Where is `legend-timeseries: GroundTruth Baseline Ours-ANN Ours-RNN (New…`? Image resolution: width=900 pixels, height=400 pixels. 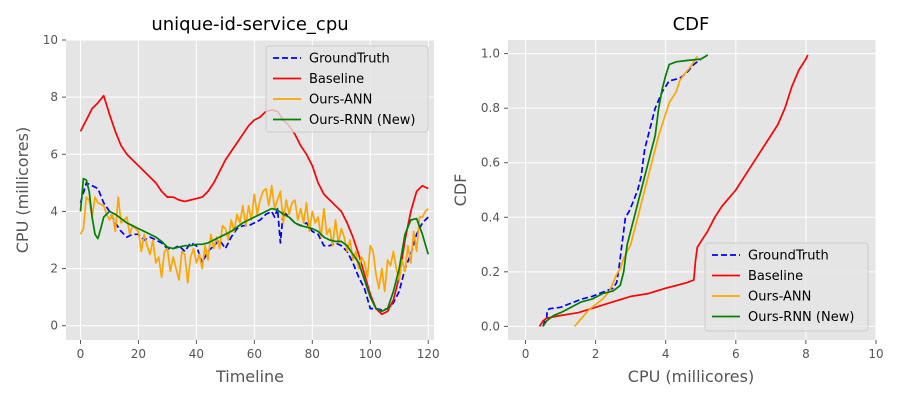 legend-timeseries: GroundTruth Baseline Ours-ANN Ours-RNN (New… is located at coordinates (347, 89).